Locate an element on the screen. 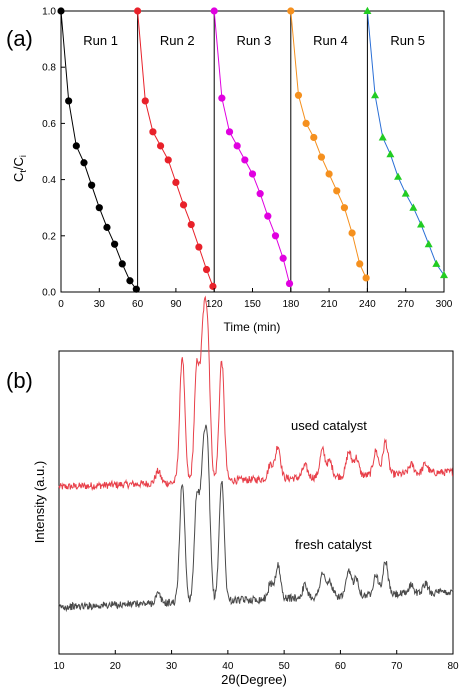 The height and width of the screenshot is (692, 474). axis-b-ticks: 10 20 30 40 50 60 70 80 is located at coordinates (256, 661).